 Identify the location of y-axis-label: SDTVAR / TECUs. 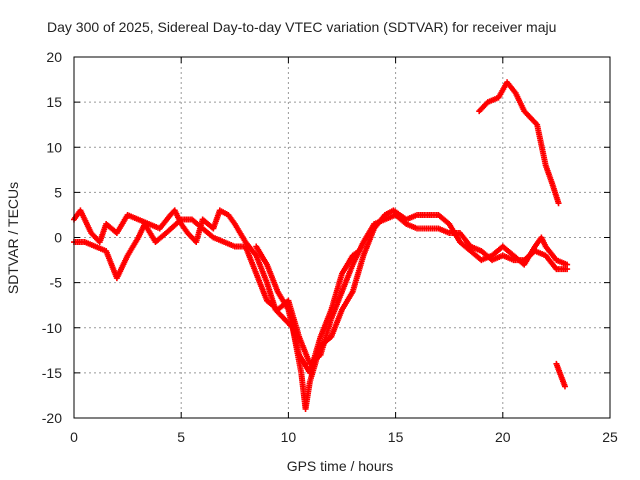
(13, 238).